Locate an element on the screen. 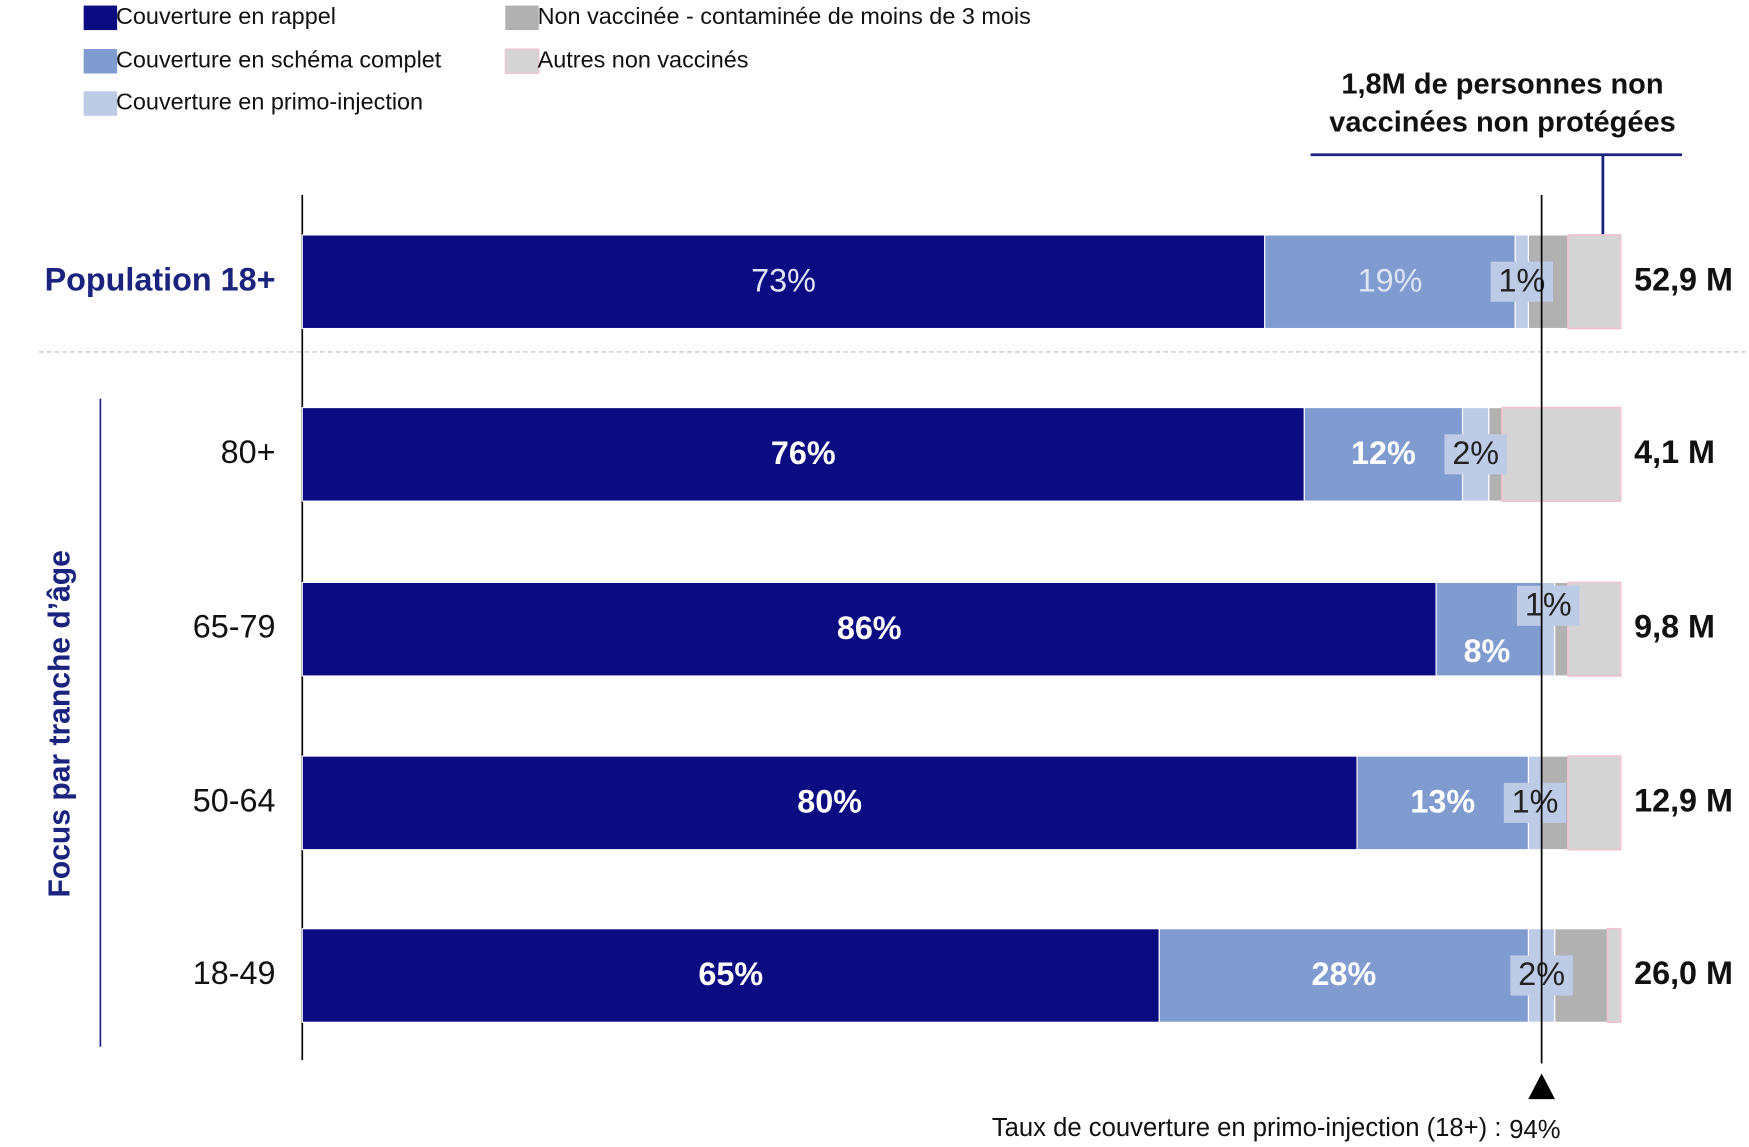 This screenshot has height=1147, width=1749. value-label: 2% is located at coordinates (1475, 453).